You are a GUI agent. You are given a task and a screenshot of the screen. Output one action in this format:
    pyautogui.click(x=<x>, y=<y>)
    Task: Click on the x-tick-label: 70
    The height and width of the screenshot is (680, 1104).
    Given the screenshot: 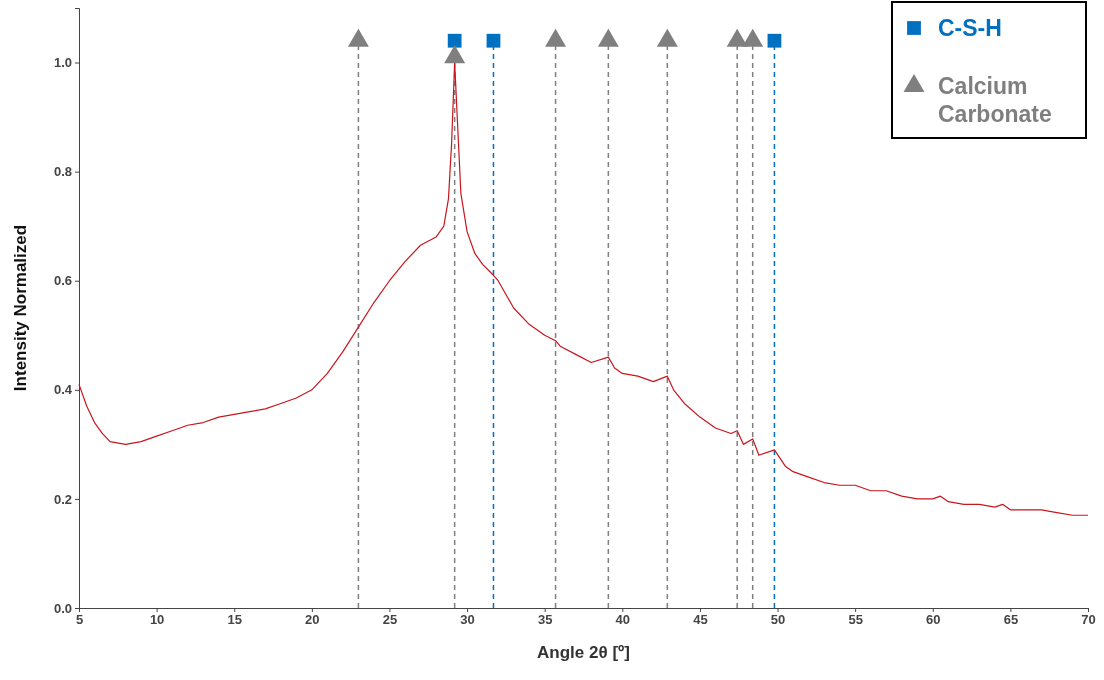 What is the action you would take?
    pyautogui.click(x=1088, y=620)
    